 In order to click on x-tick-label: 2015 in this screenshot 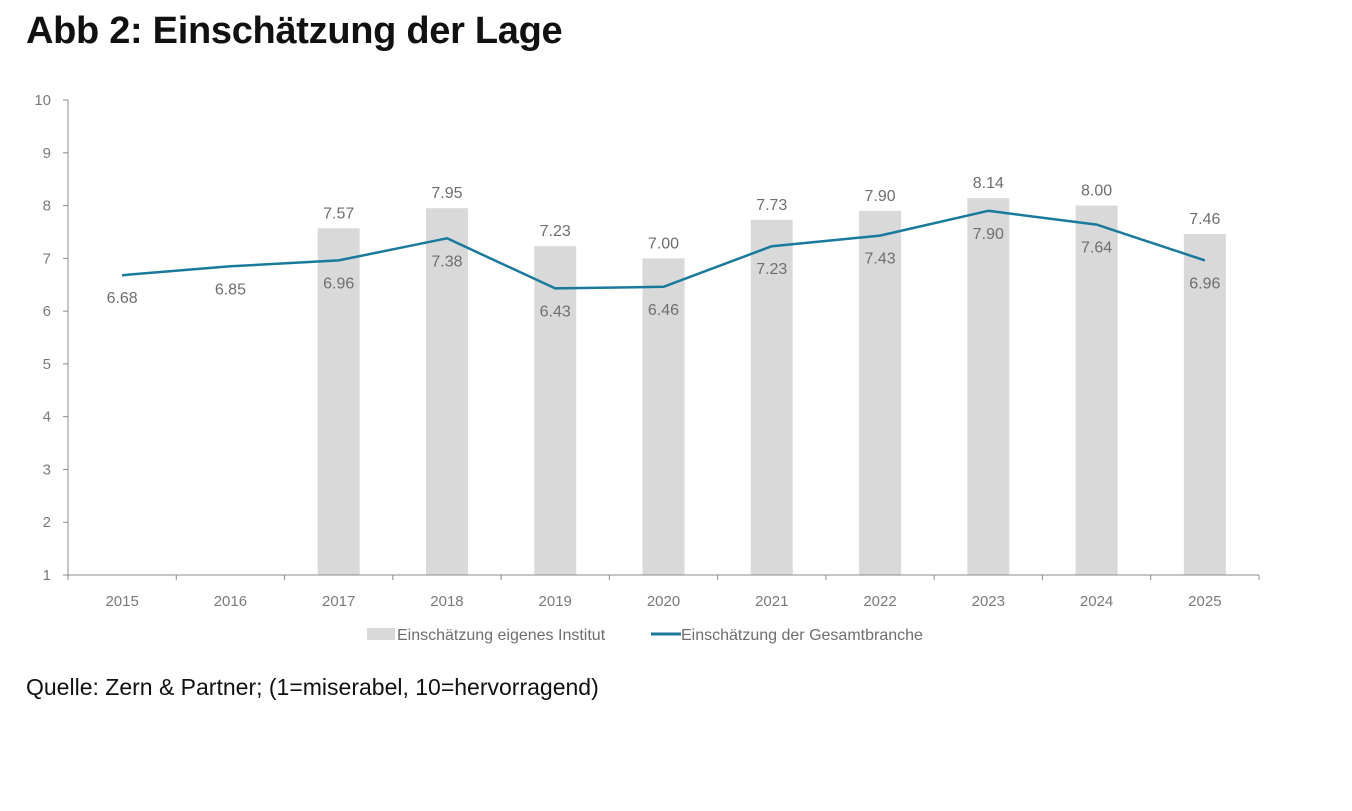, I will do `click(121, 601)`.